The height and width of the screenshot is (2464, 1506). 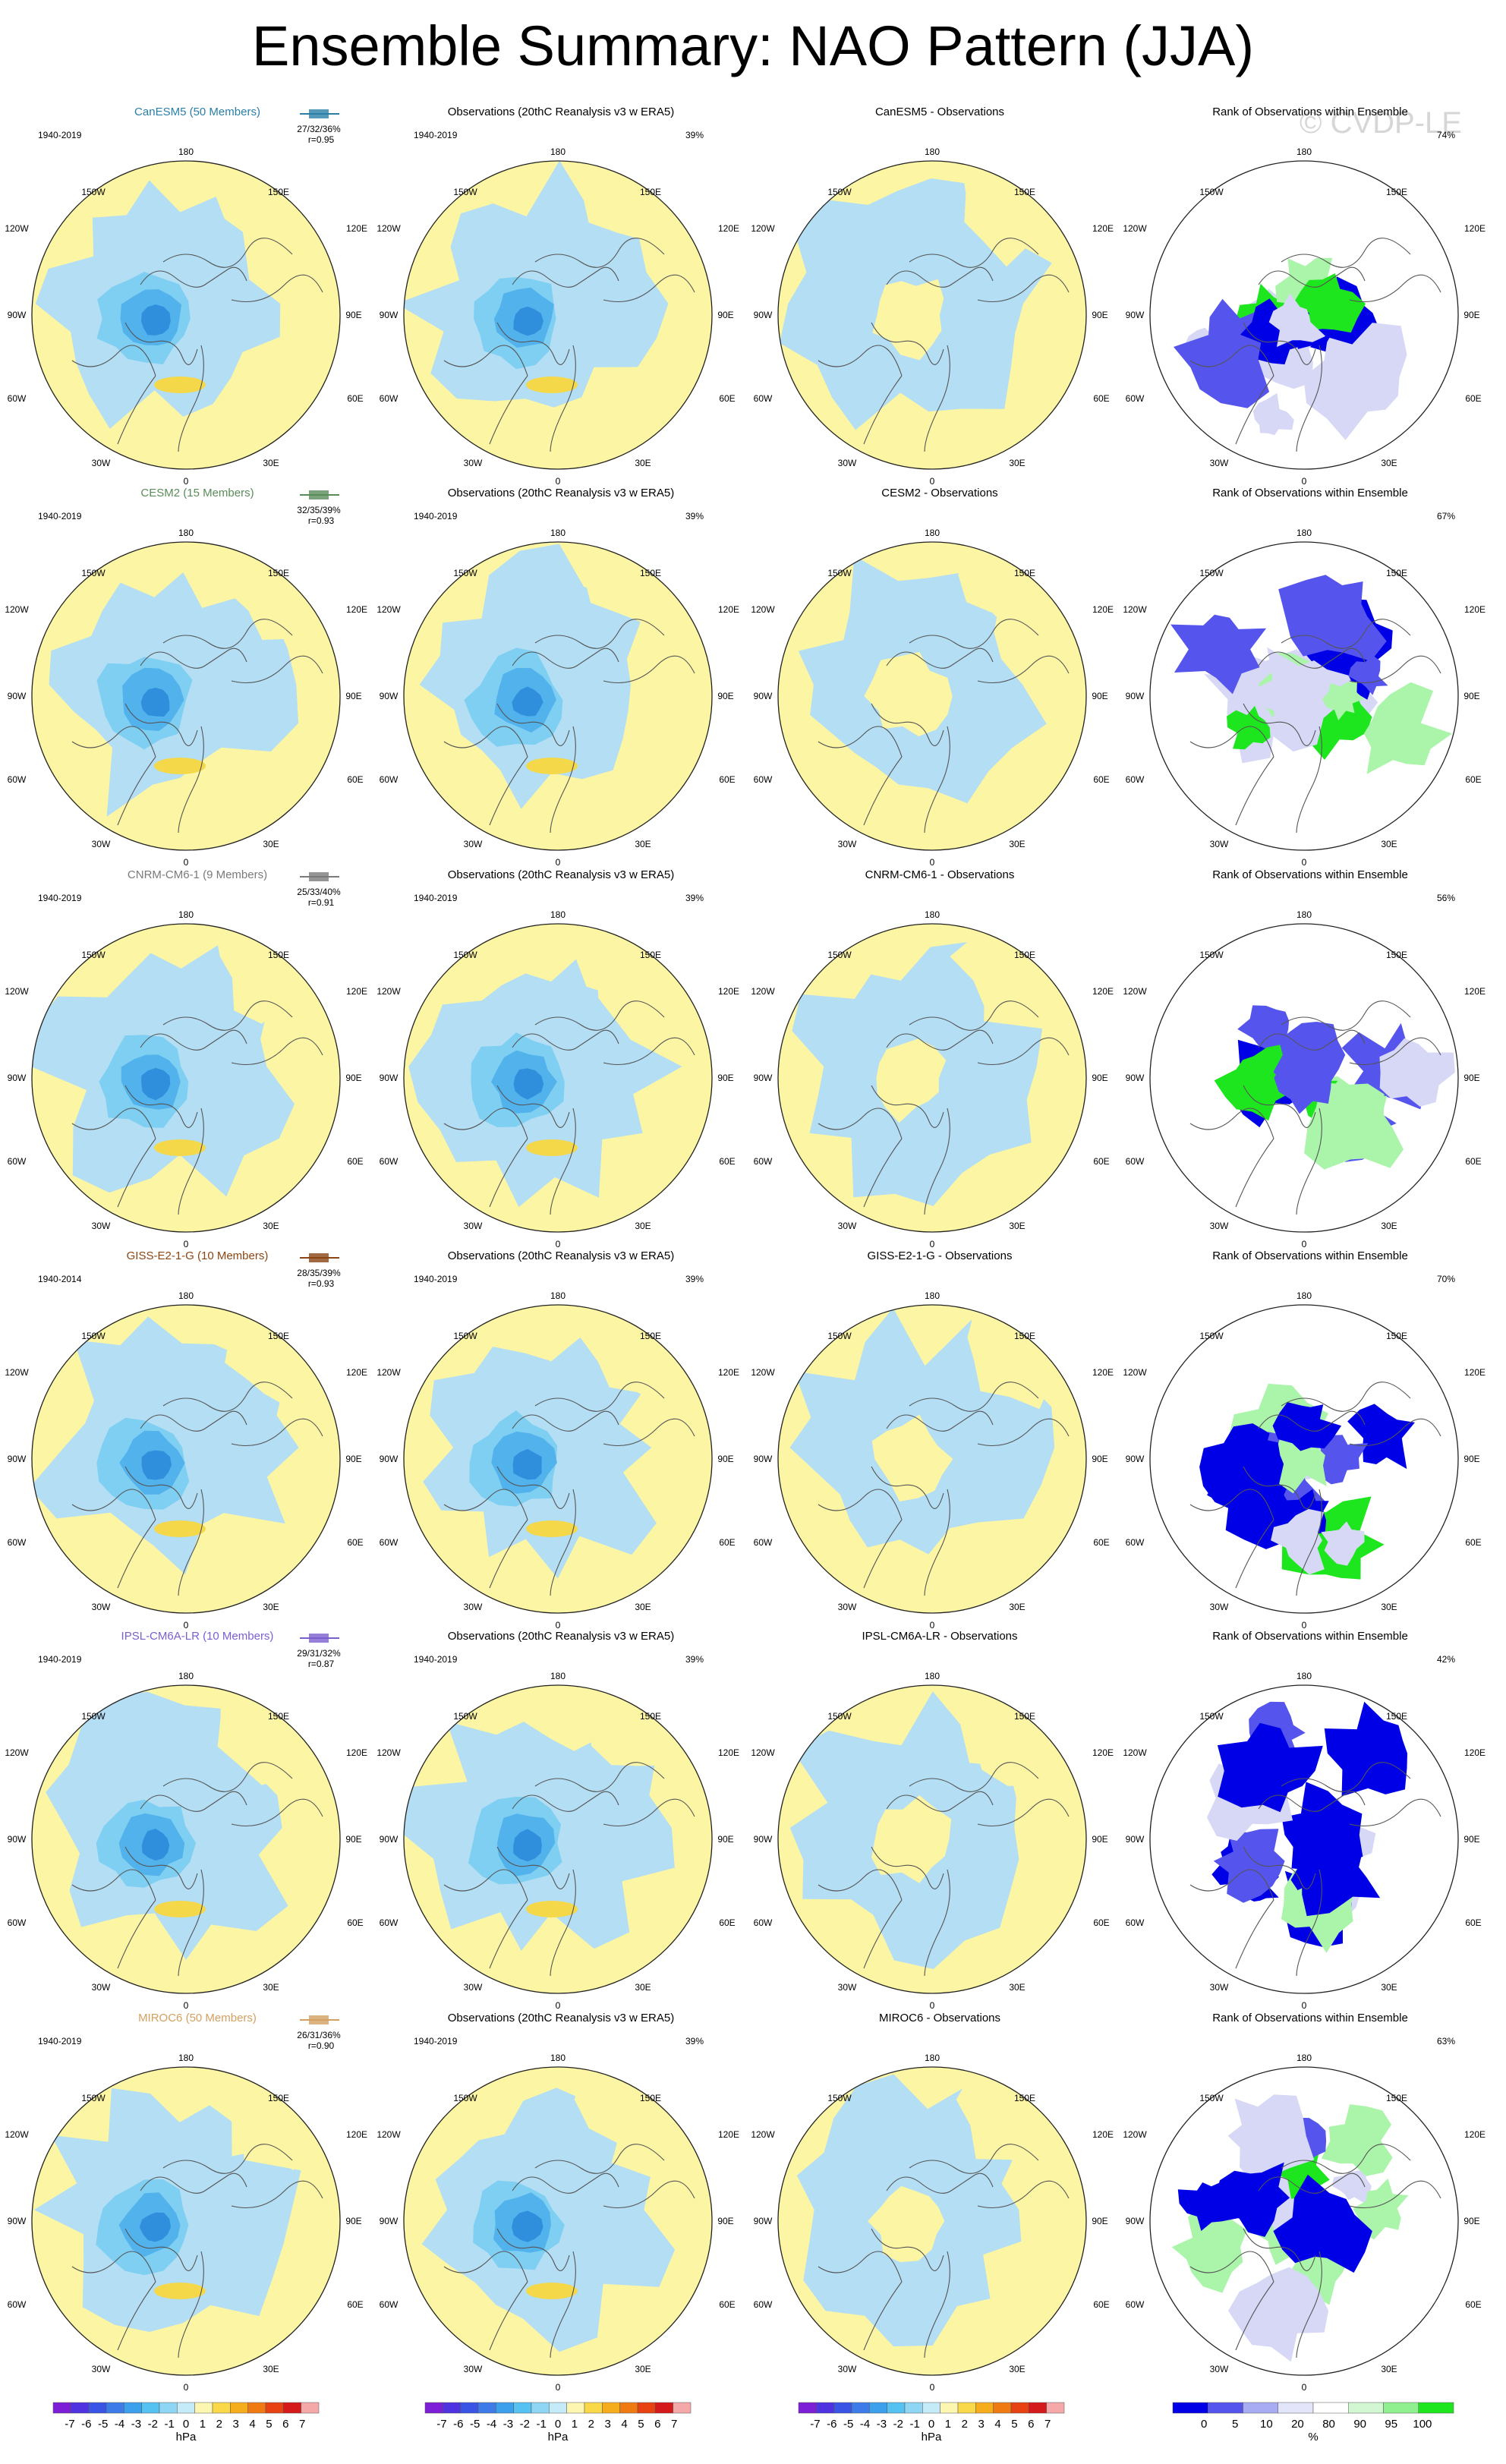 I want to click on model-pct-stats: 26/31/36%, so click(x=319, y=2035).